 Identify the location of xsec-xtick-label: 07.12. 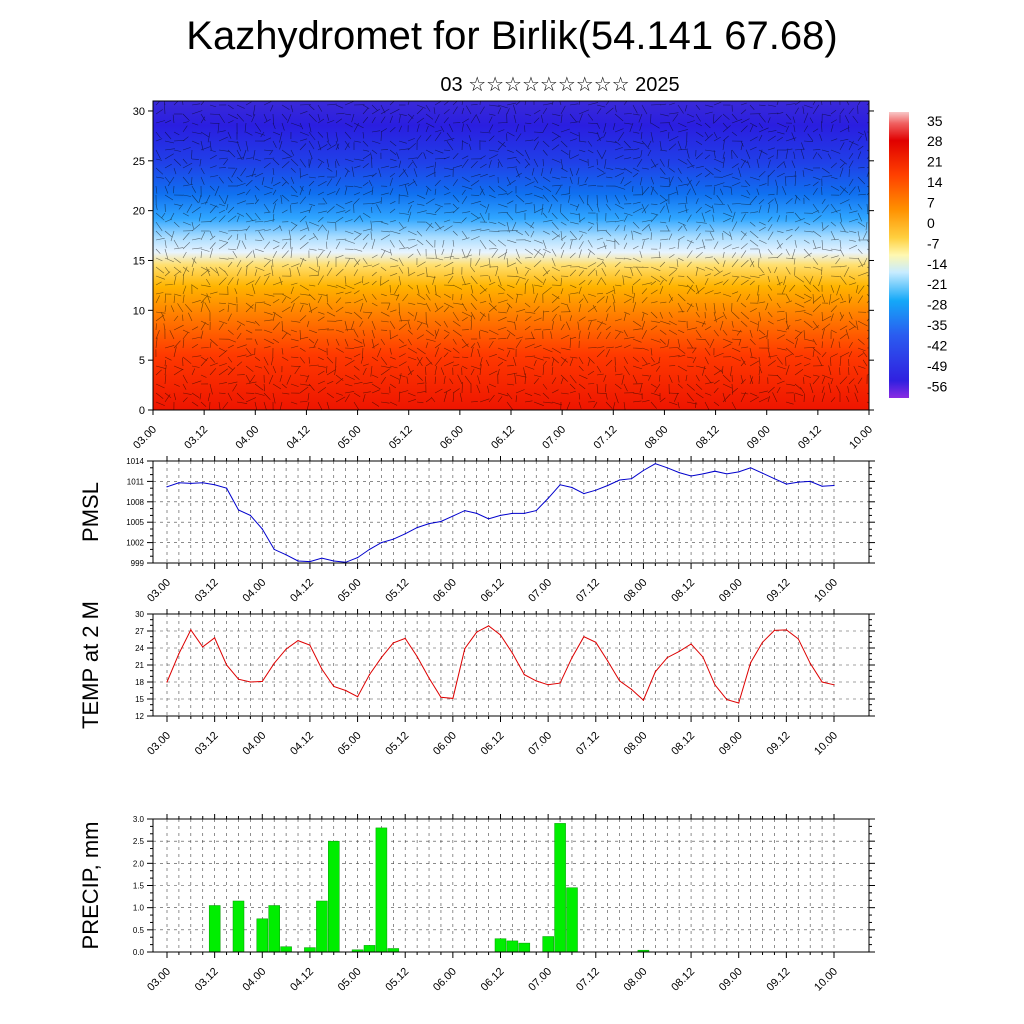
(605, 438).